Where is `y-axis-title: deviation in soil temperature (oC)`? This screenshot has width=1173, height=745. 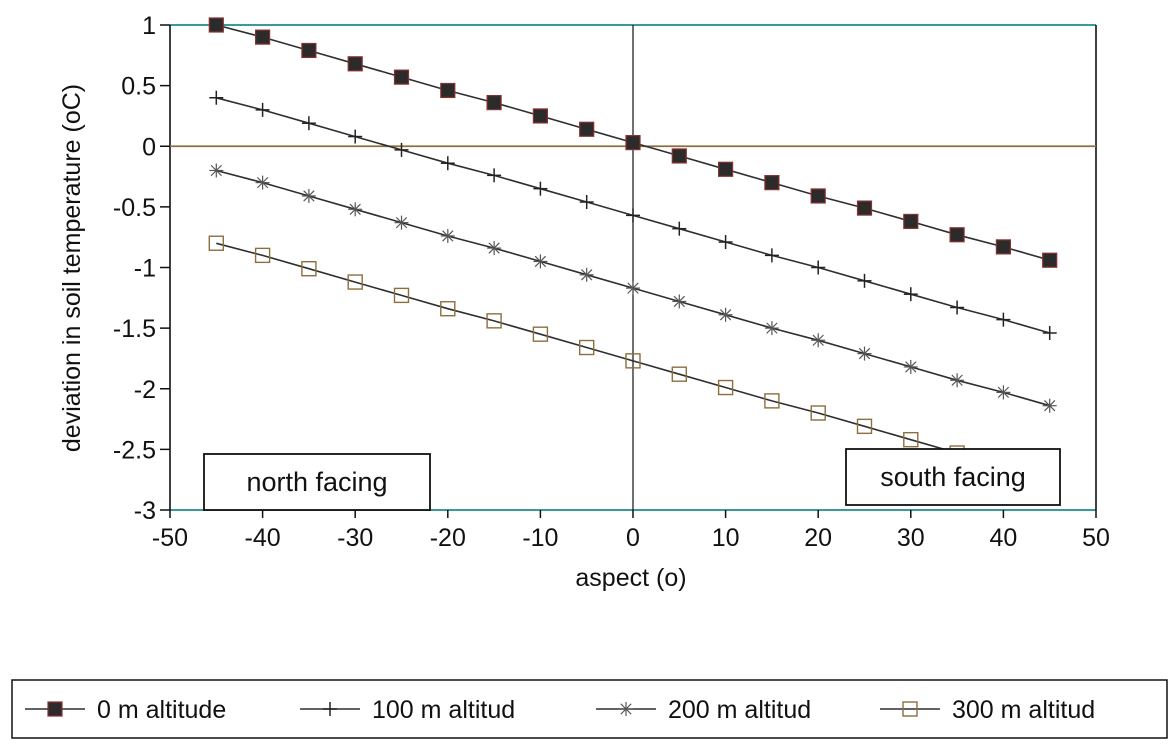
y-axis-title: deviation in soil temperature (oC) is located at coordinates (72, 268).